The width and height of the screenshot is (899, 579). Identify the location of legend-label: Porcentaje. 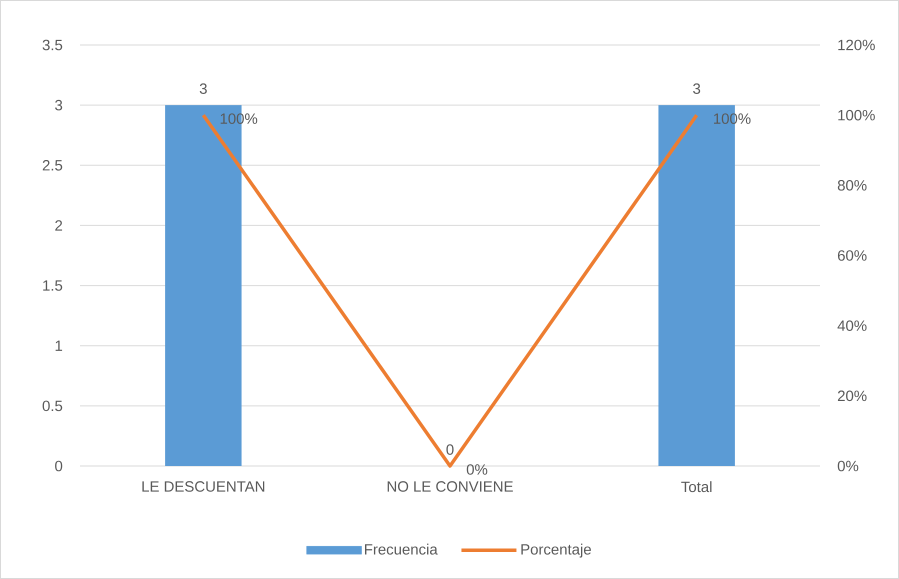
(556, 551).